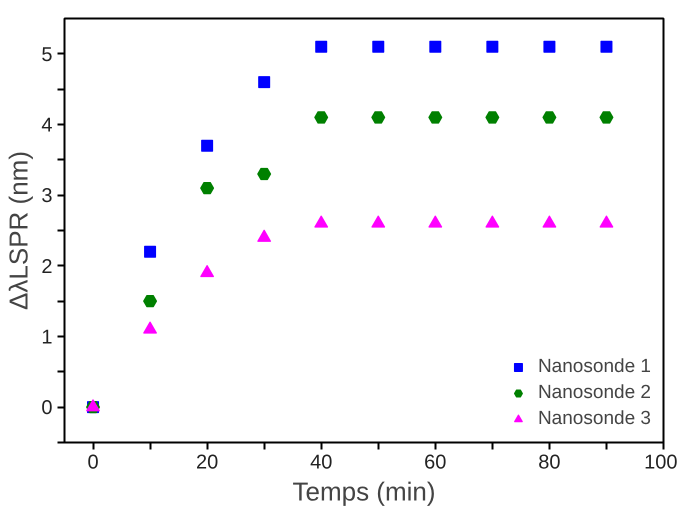 This screenshot has height=509, width=677. What do you see at coordinates (18, 230) in the screenshot?
I see `y-axis-title: ΔλLSPR (nm)` at bounding box center [18, 230].